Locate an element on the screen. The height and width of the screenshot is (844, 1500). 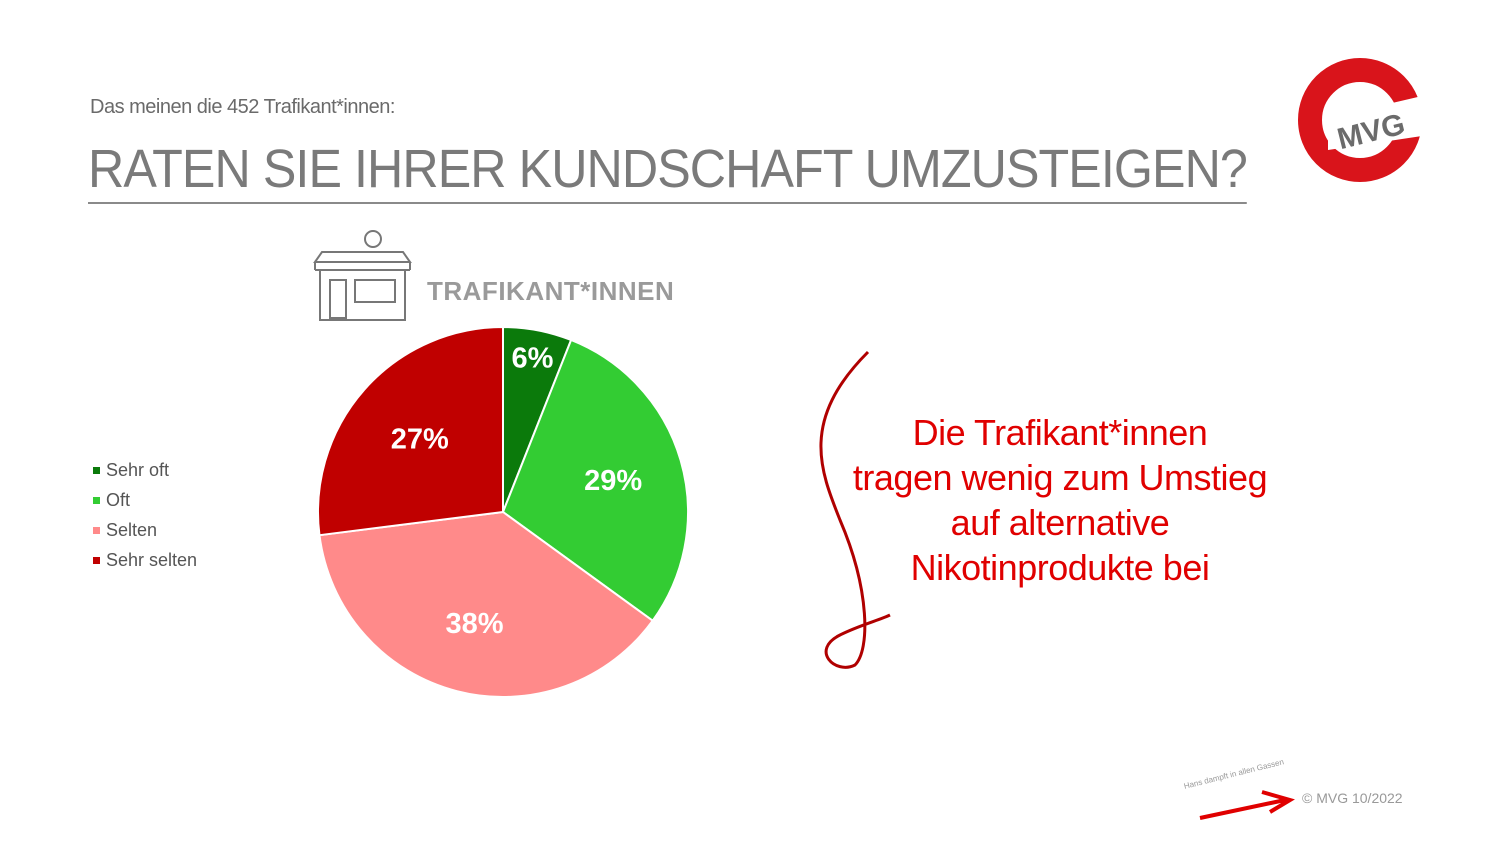
arrow-decoration is located at coordinates (1247, 805).